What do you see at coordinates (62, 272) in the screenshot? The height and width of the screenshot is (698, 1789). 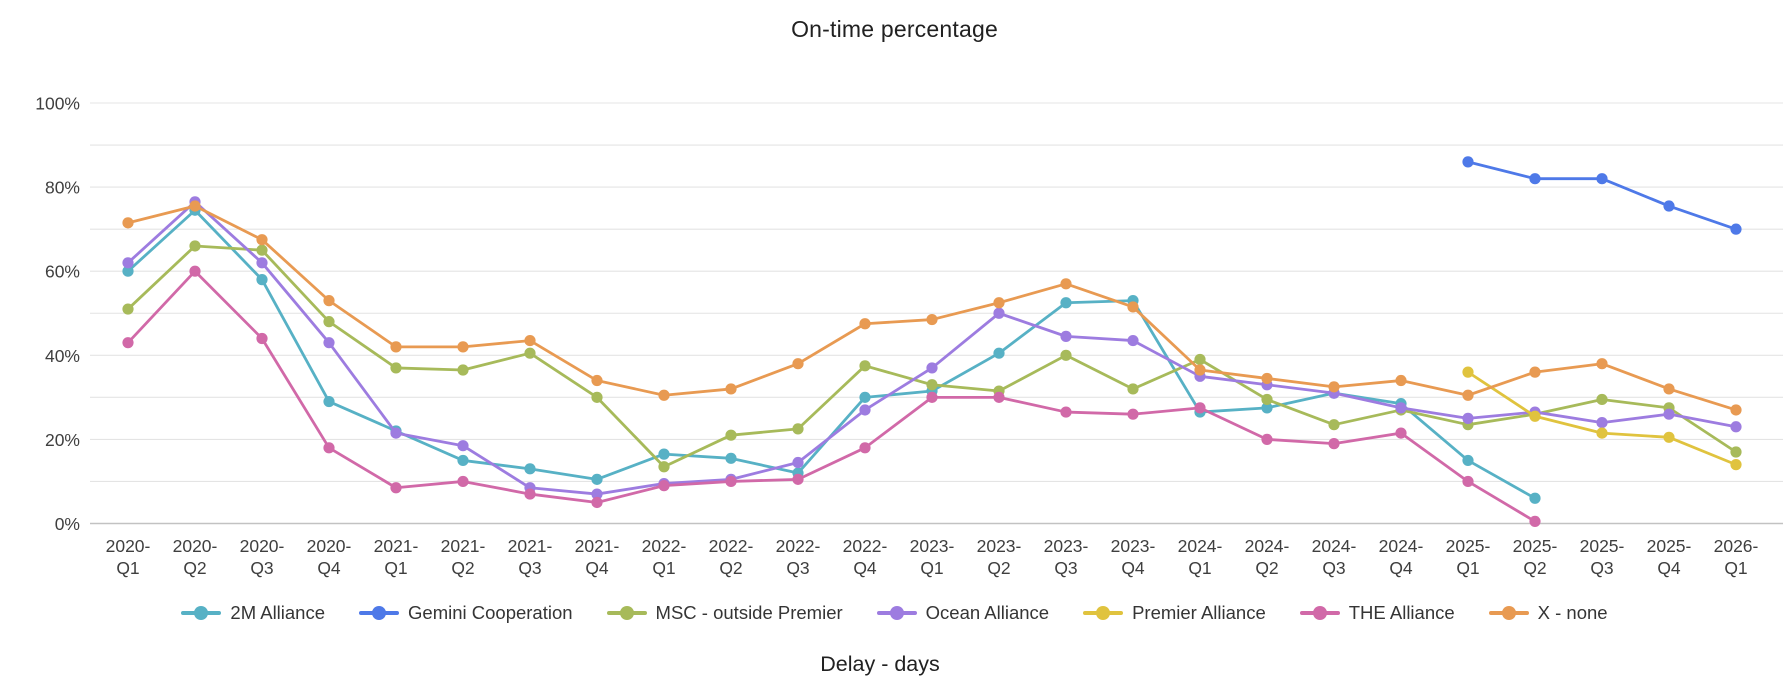 I see `svg-text: 60%` at bounding box center [62, 272].